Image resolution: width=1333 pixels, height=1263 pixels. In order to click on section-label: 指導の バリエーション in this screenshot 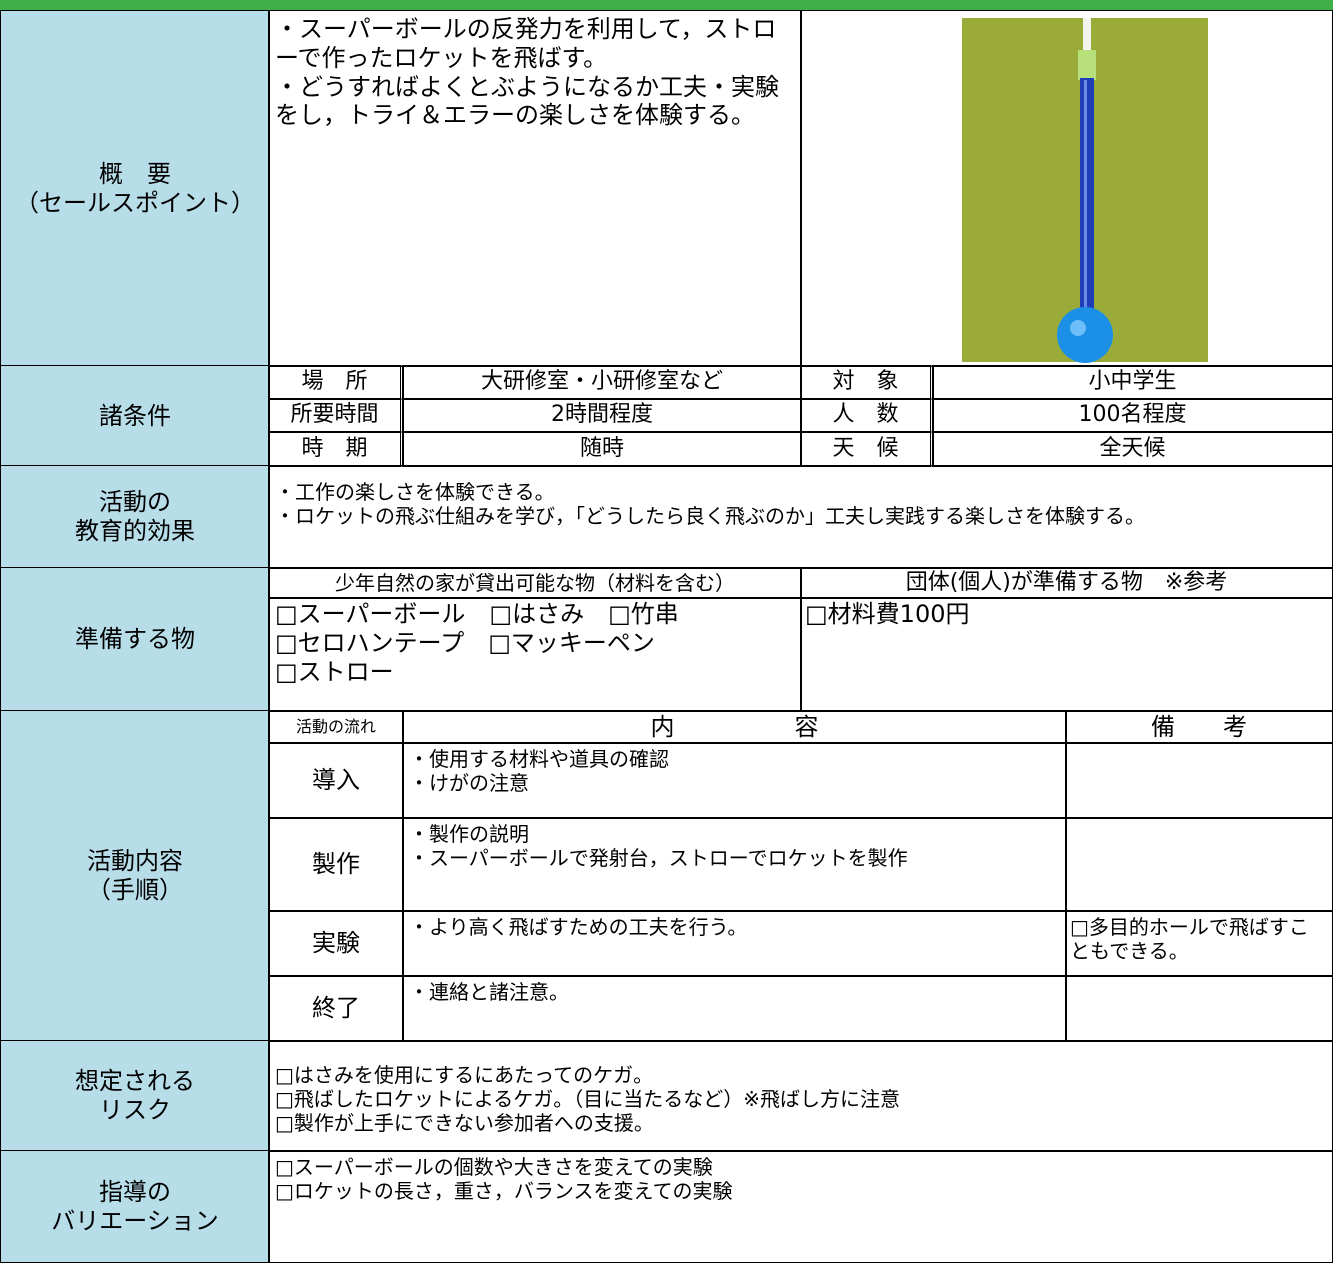, I will do `click(135, 1206)`.